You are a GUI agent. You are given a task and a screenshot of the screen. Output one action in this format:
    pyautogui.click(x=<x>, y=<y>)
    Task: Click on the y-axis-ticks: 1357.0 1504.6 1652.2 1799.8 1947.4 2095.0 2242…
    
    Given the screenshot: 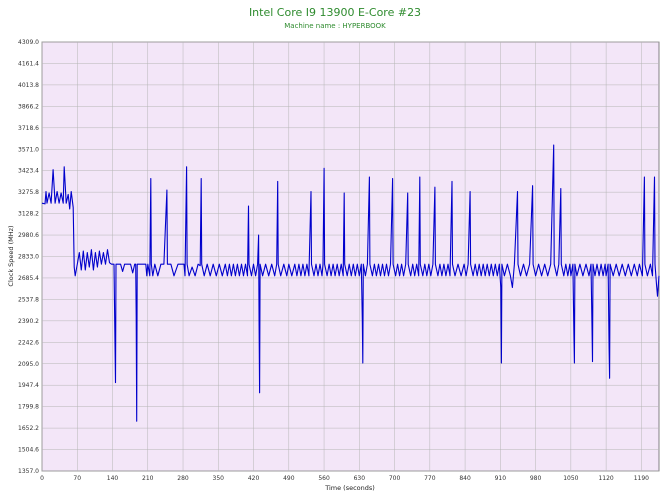 What is the action you would take?
    pyautogui.click(x=28, y=257)
    